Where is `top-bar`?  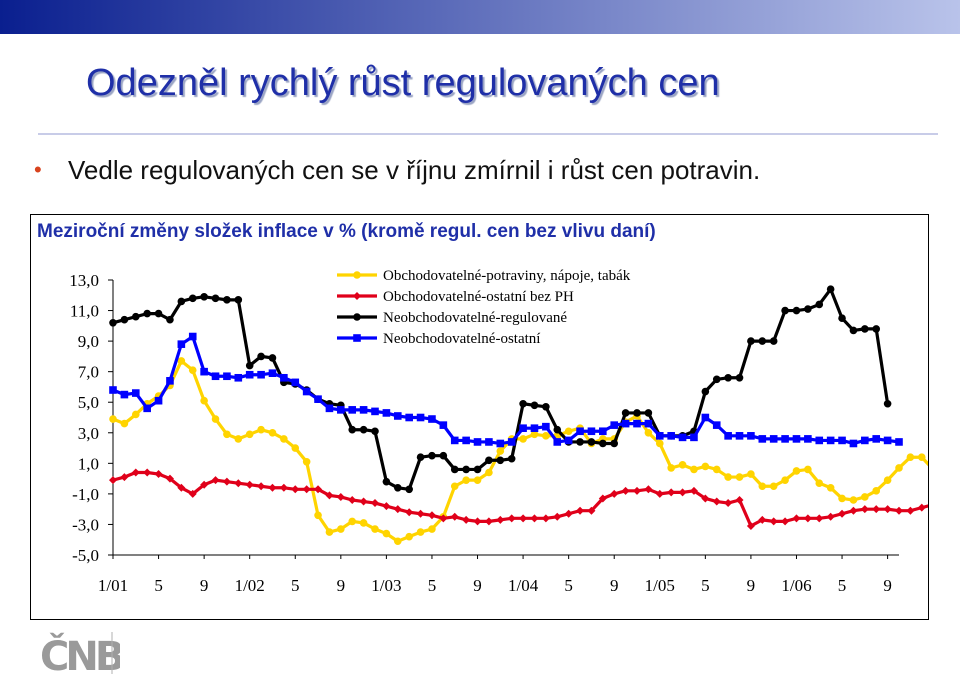
top-bar is located at coordinates (480, 17).